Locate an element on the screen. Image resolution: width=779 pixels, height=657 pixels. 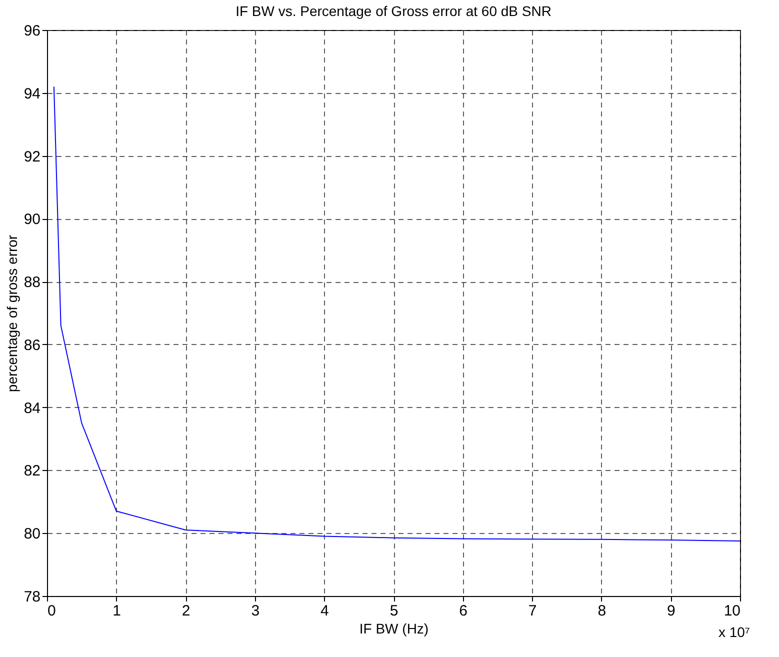
x-tick-label: 8 is located at coordinates (602, 611).